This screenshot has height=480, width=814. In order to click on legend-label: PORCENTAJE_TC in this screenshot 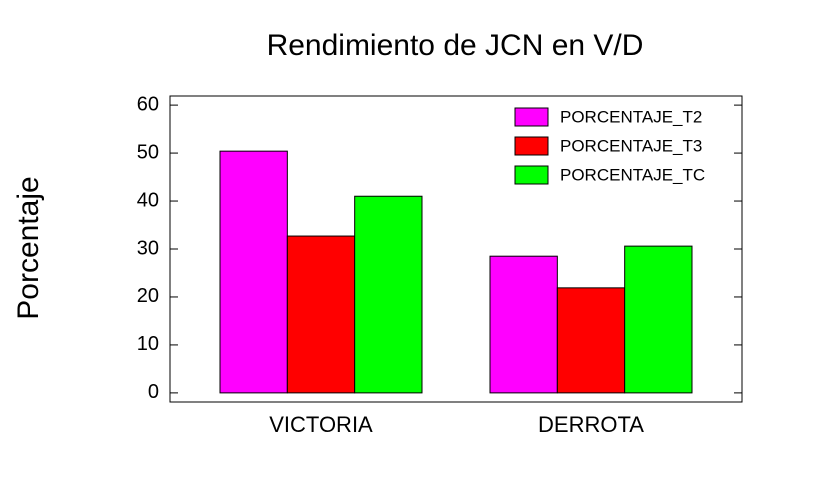, I will do `click(632, 174)`.